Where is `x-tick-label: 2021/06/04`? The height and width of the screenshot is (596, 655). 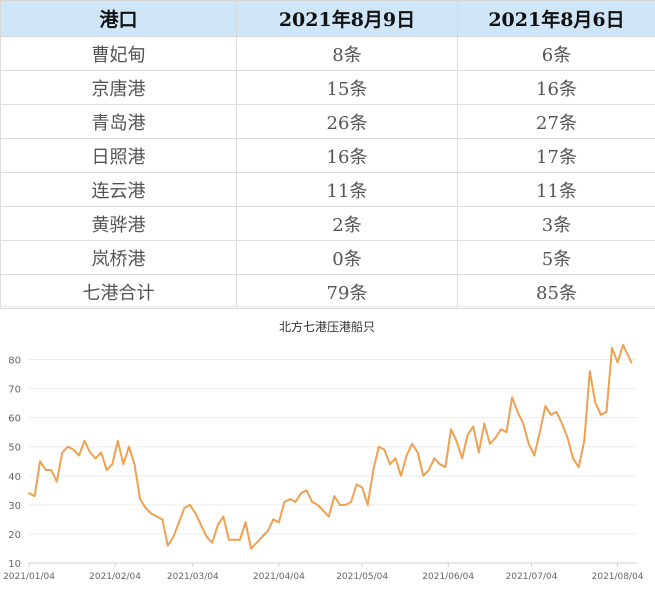
x-tick-label: 2021/06/04 is located at coordinates (448, 577).